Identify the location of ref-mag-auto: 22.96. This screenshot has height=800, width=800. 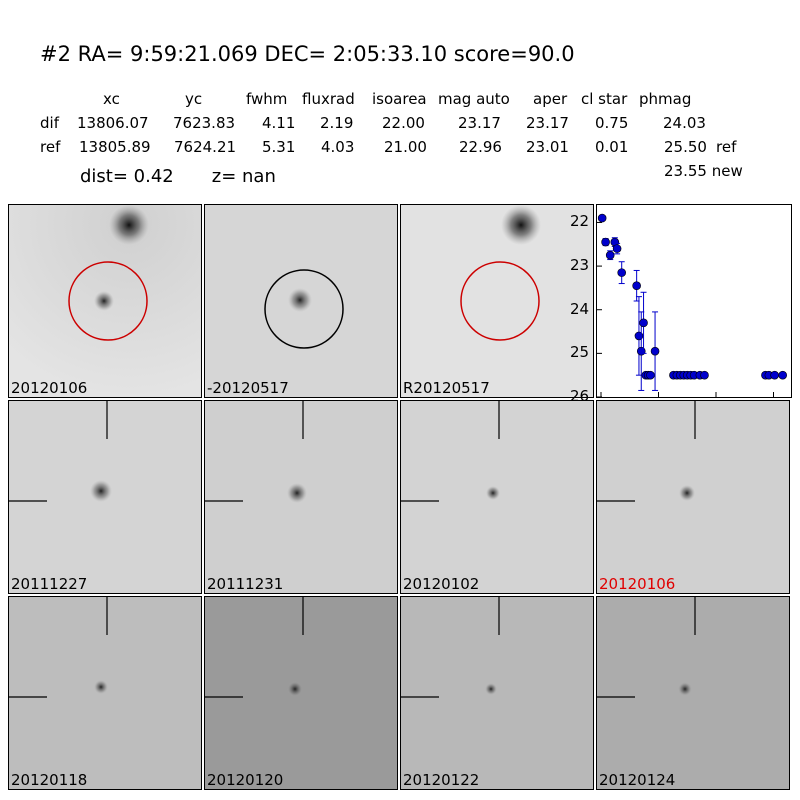
(480, 147).